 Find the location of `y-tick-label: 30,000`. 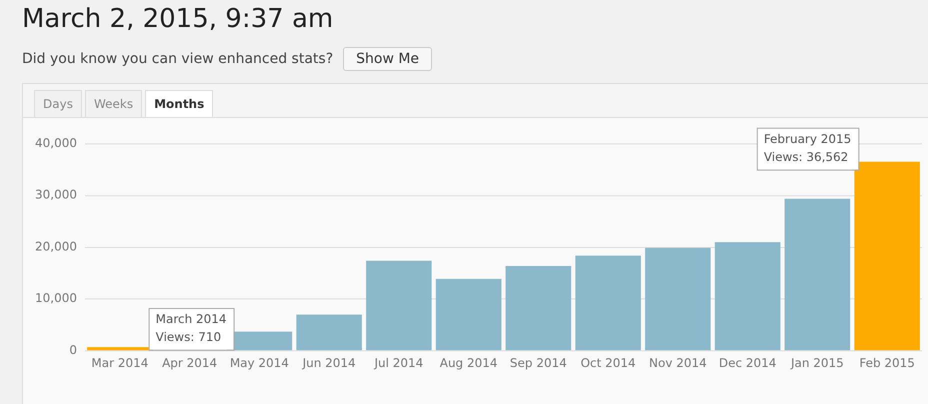

y-tick-label: 30,000 is located at coordinates (56, 195).